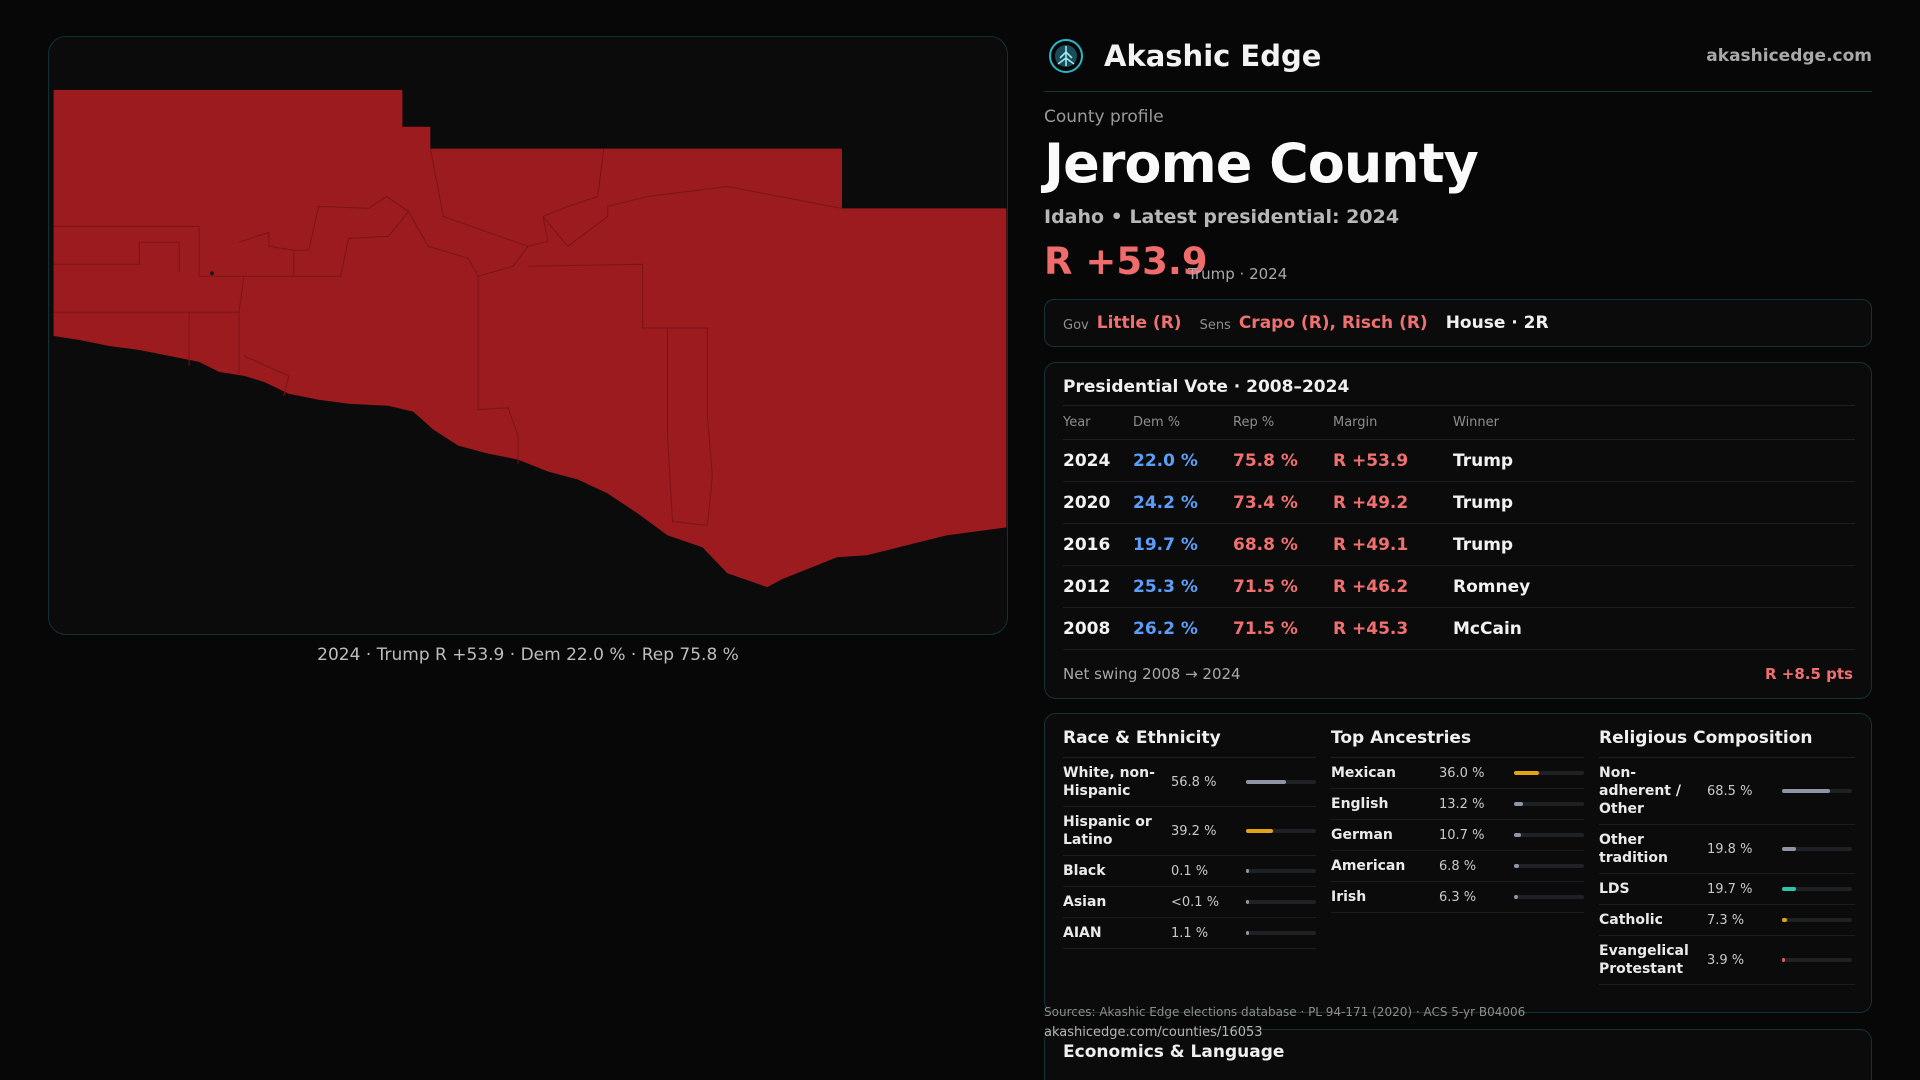 The image size is (1920, 1080). What do you see at coordinates (1183, 544) in the screenshot?
I see `row-dem: 19.7 %` at bounding box center [1183, 544].